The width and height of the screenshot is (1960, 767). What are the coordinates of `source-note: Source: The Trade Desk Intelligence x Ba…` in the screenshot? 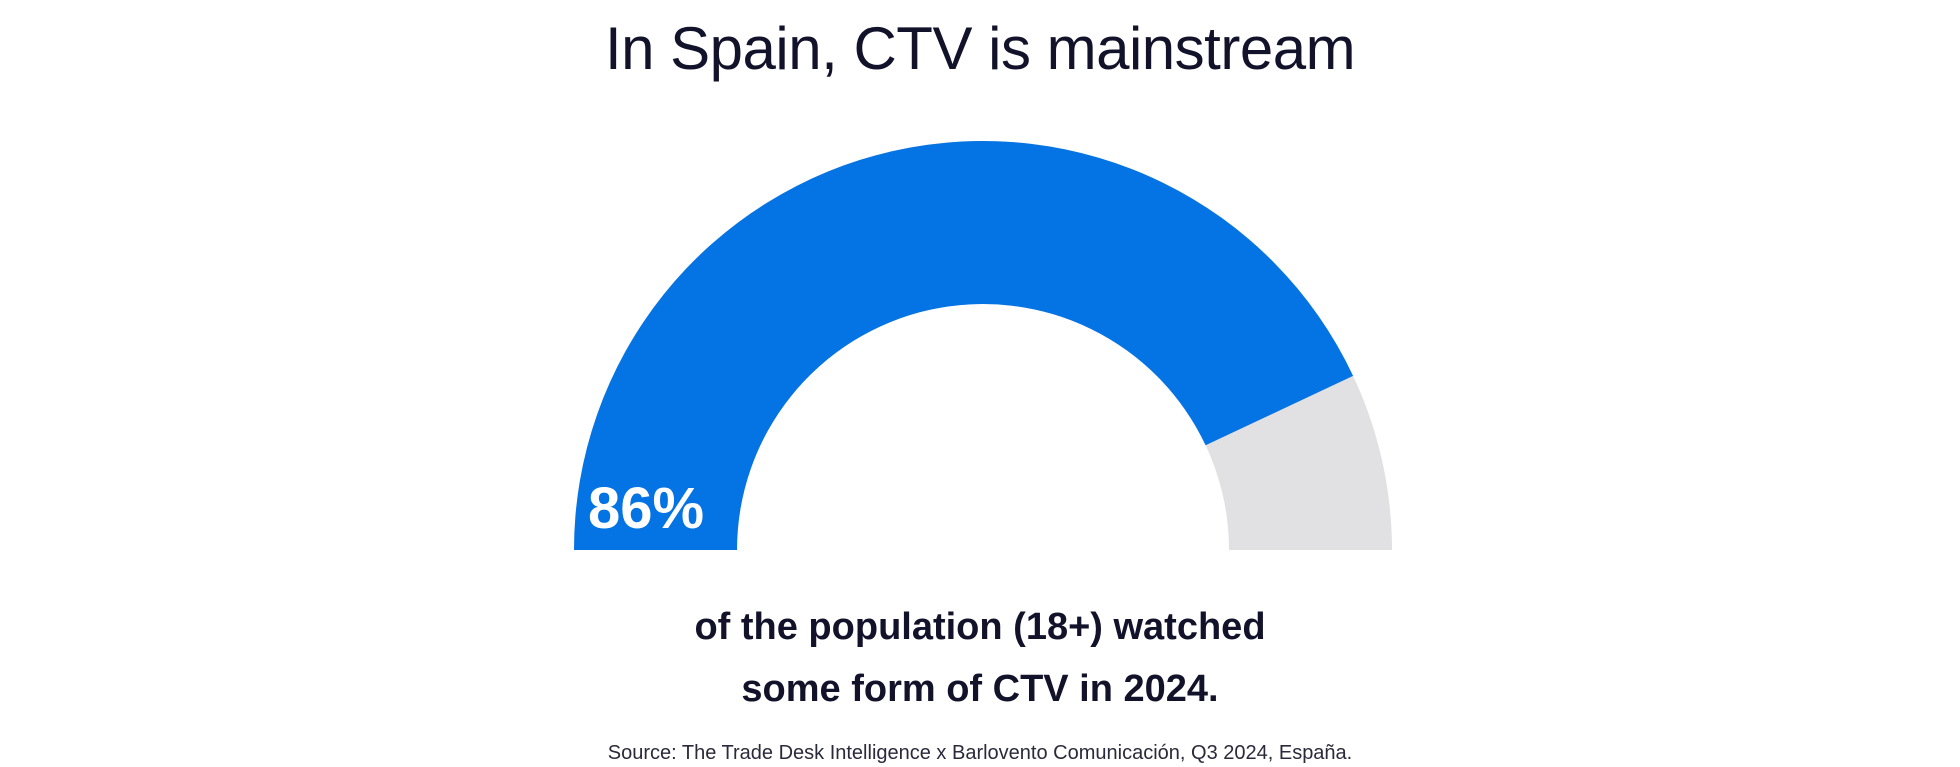 It's located at (980, 753).